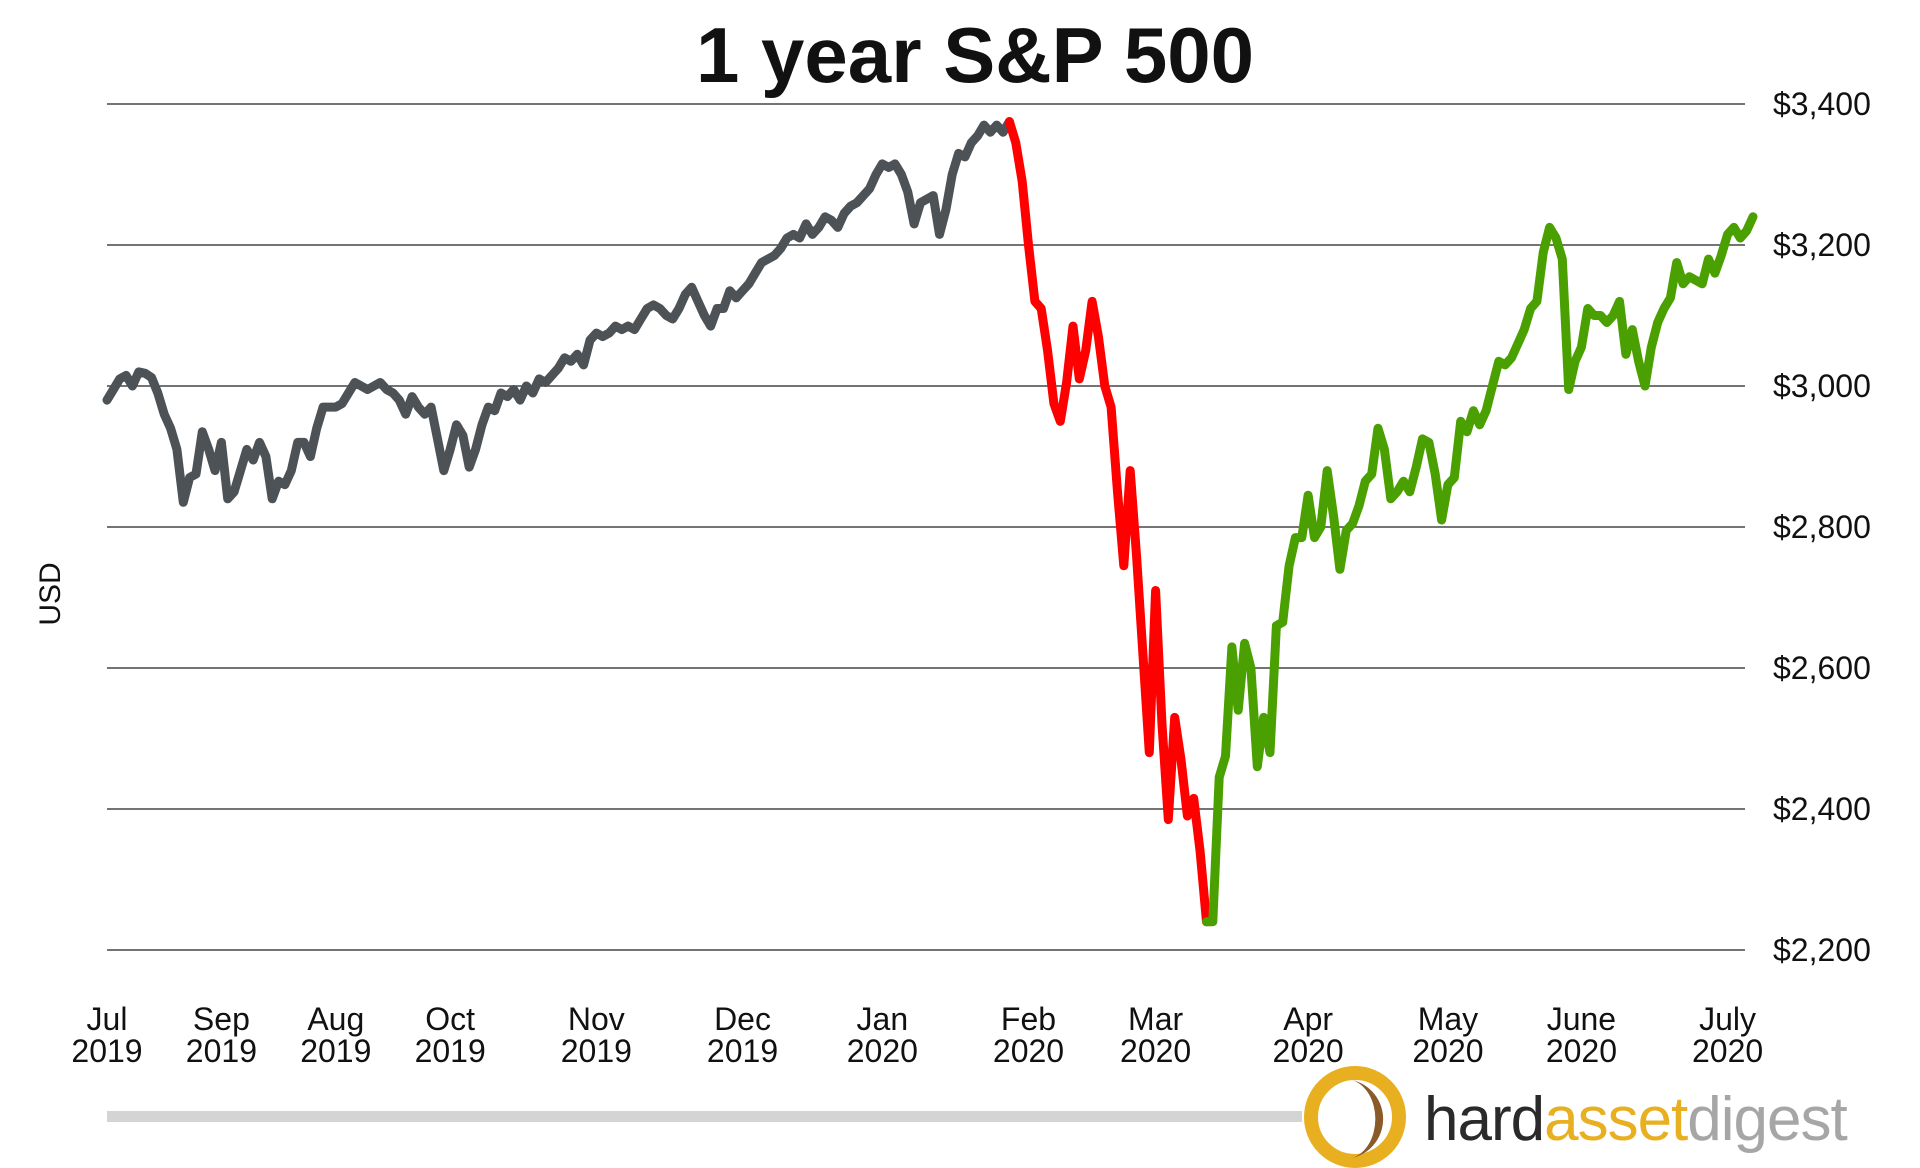 The width and height of the screenshot is (1920, 1168). What do you see at coordinates (1822, 386) in the screenshot?
I see `y-tick-label: $3,000` at bounding box center [1822, 386].